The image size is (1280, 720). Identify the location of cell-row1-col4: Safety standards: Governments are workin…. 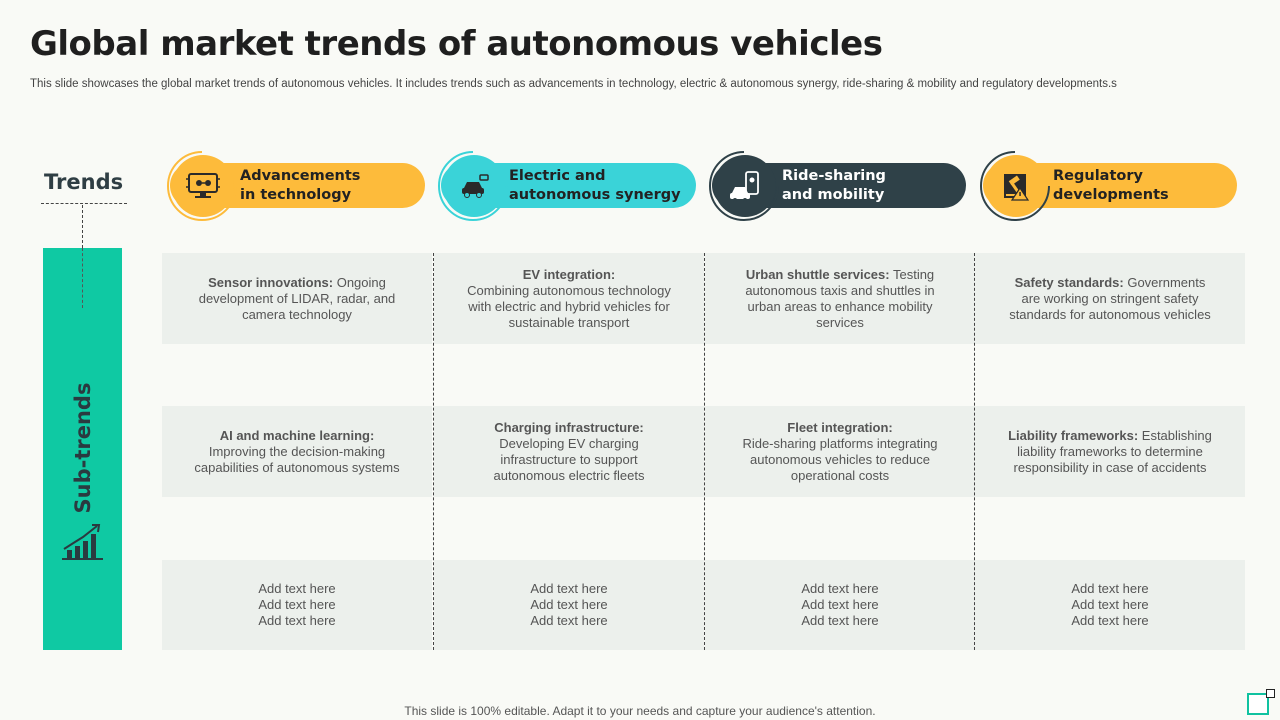
(1110, 298).